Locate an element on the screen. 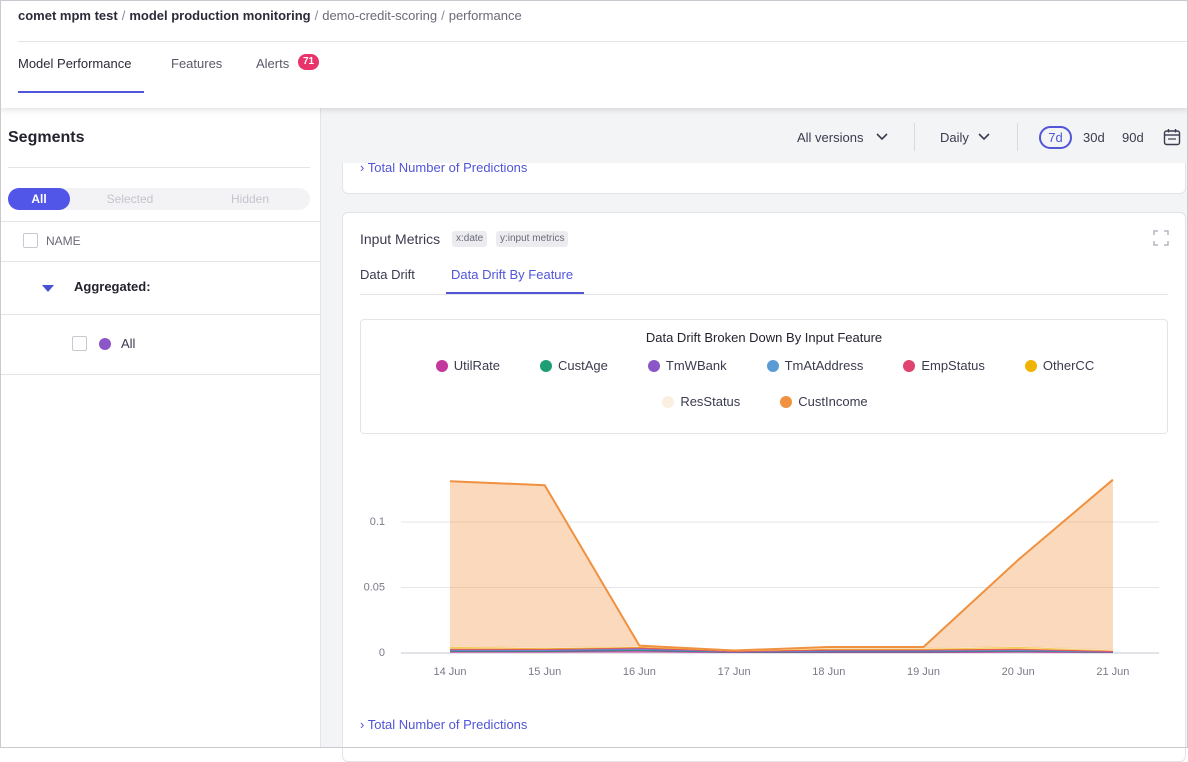  filter-active is located at coordinates (39, 199).